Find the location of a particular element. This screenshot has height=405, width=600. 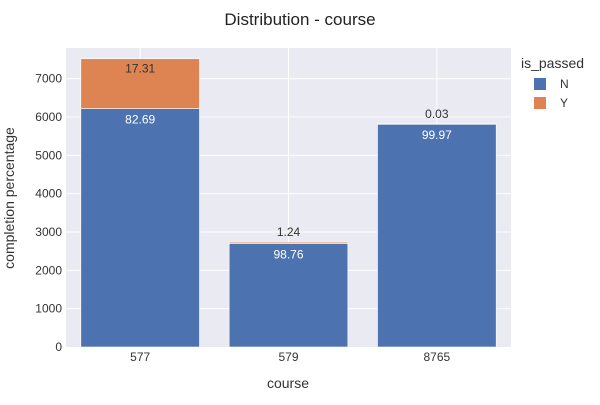

y-tick-label: 3000 is located at coordinates (48, 232).